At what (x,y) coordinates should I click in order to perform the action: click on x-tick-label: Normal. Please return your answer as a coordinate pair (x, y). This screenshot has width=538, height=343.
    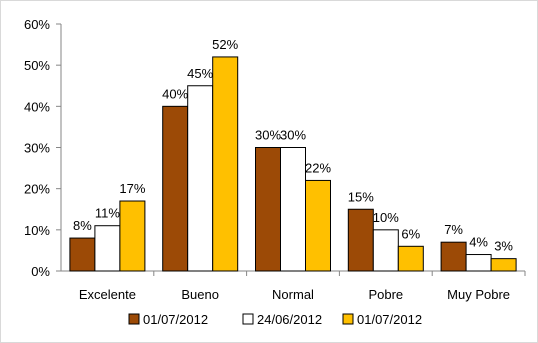
    Looking at the image, I should click on (293, 294).